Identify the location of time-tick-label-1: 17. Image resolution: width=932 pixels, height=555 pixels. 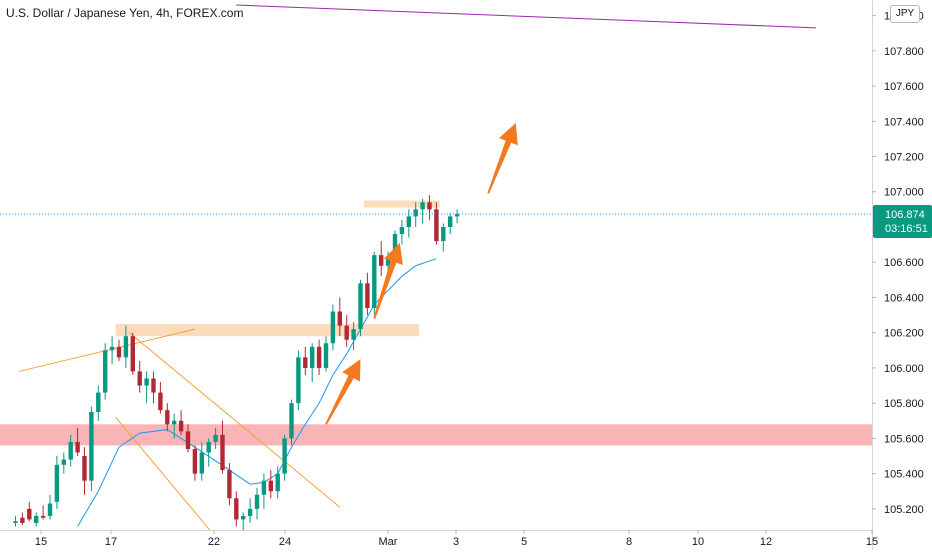
(111, 542).